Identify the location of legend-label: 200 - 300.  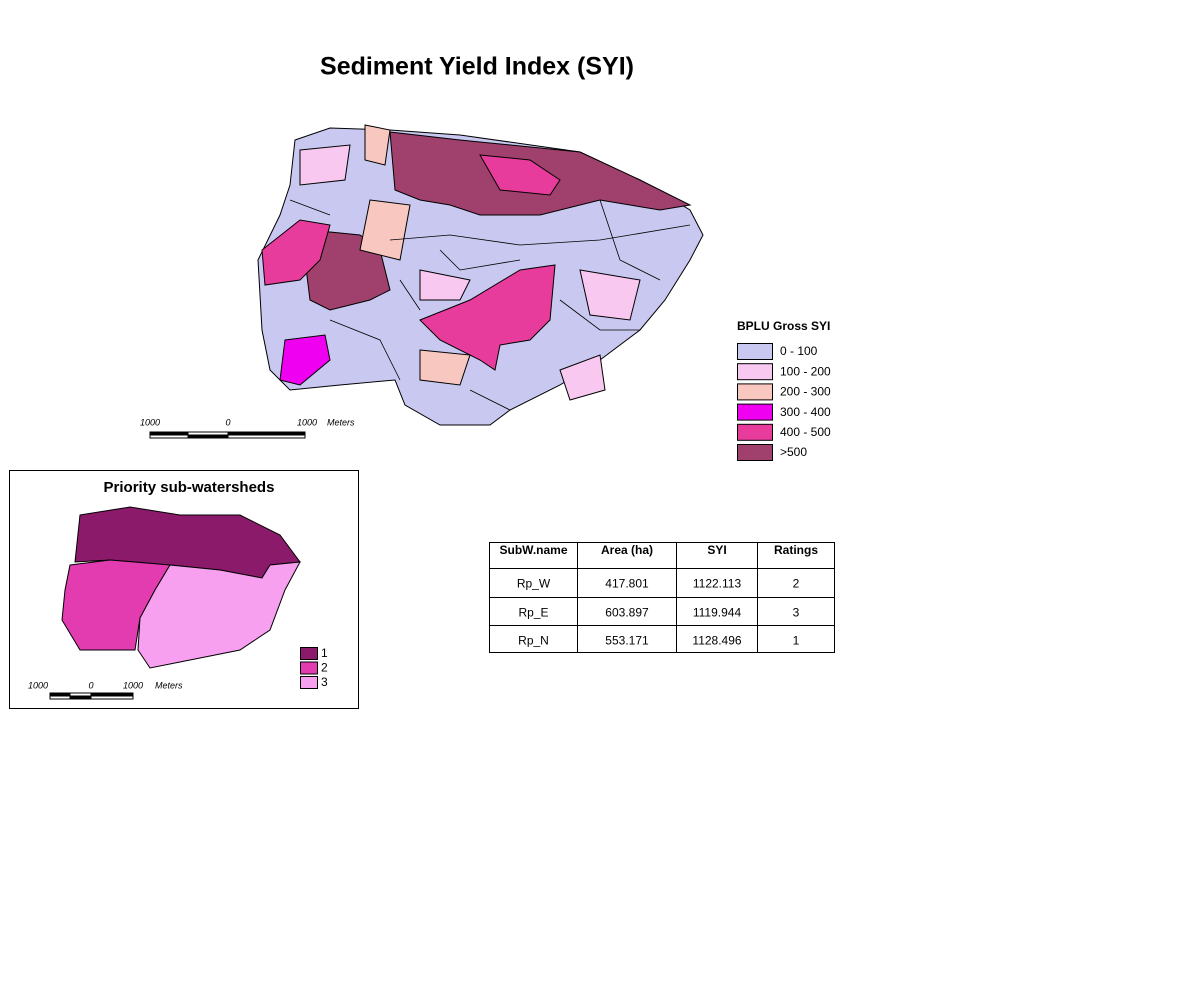
(805, 392).